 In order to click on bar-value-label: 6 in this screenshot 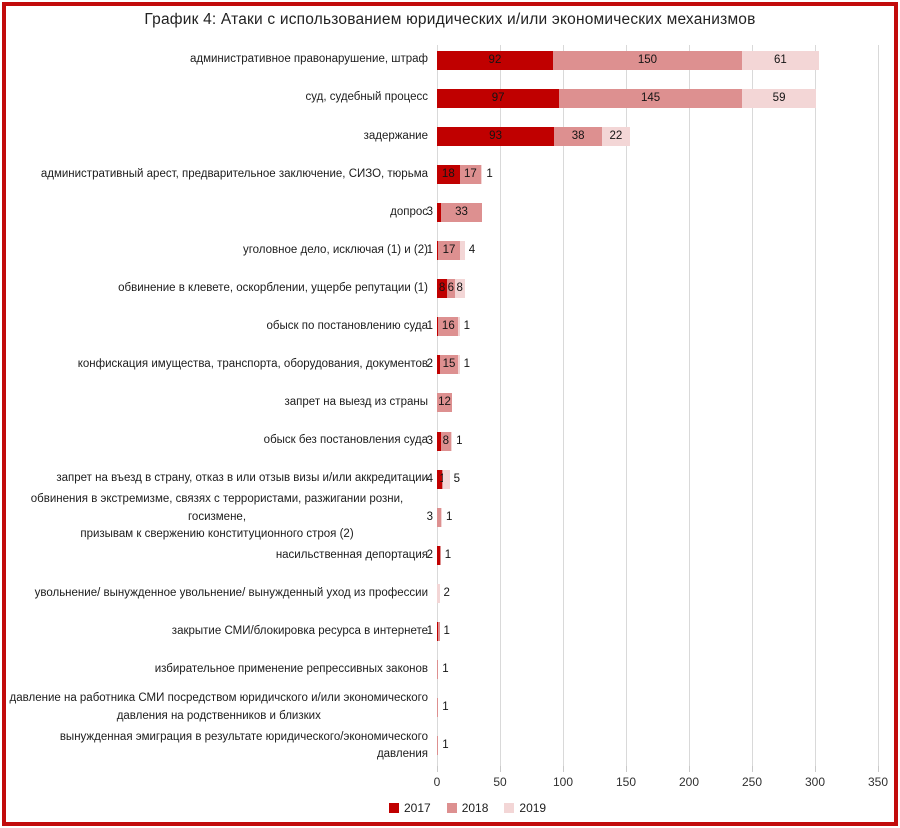, I will do `click(451, 288)`.